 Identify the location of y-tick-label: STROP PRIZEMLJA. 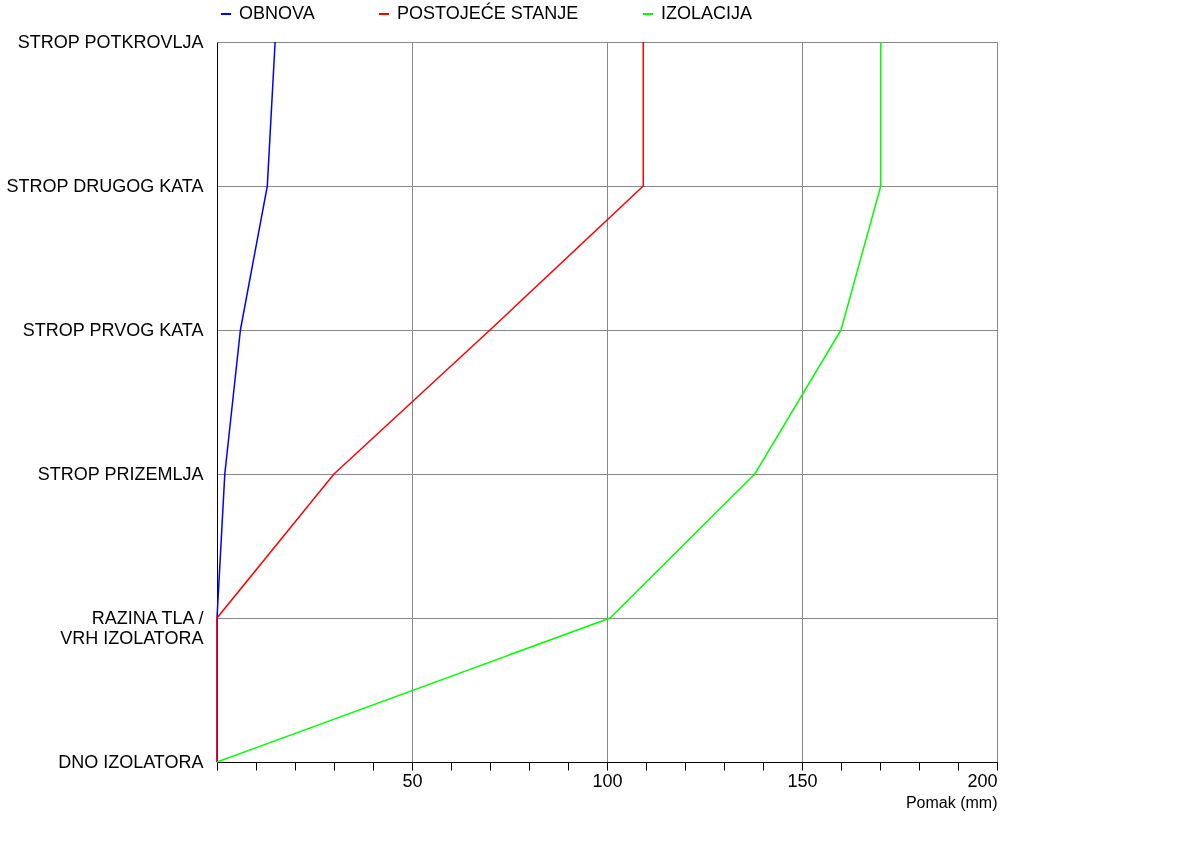
(120, 473).